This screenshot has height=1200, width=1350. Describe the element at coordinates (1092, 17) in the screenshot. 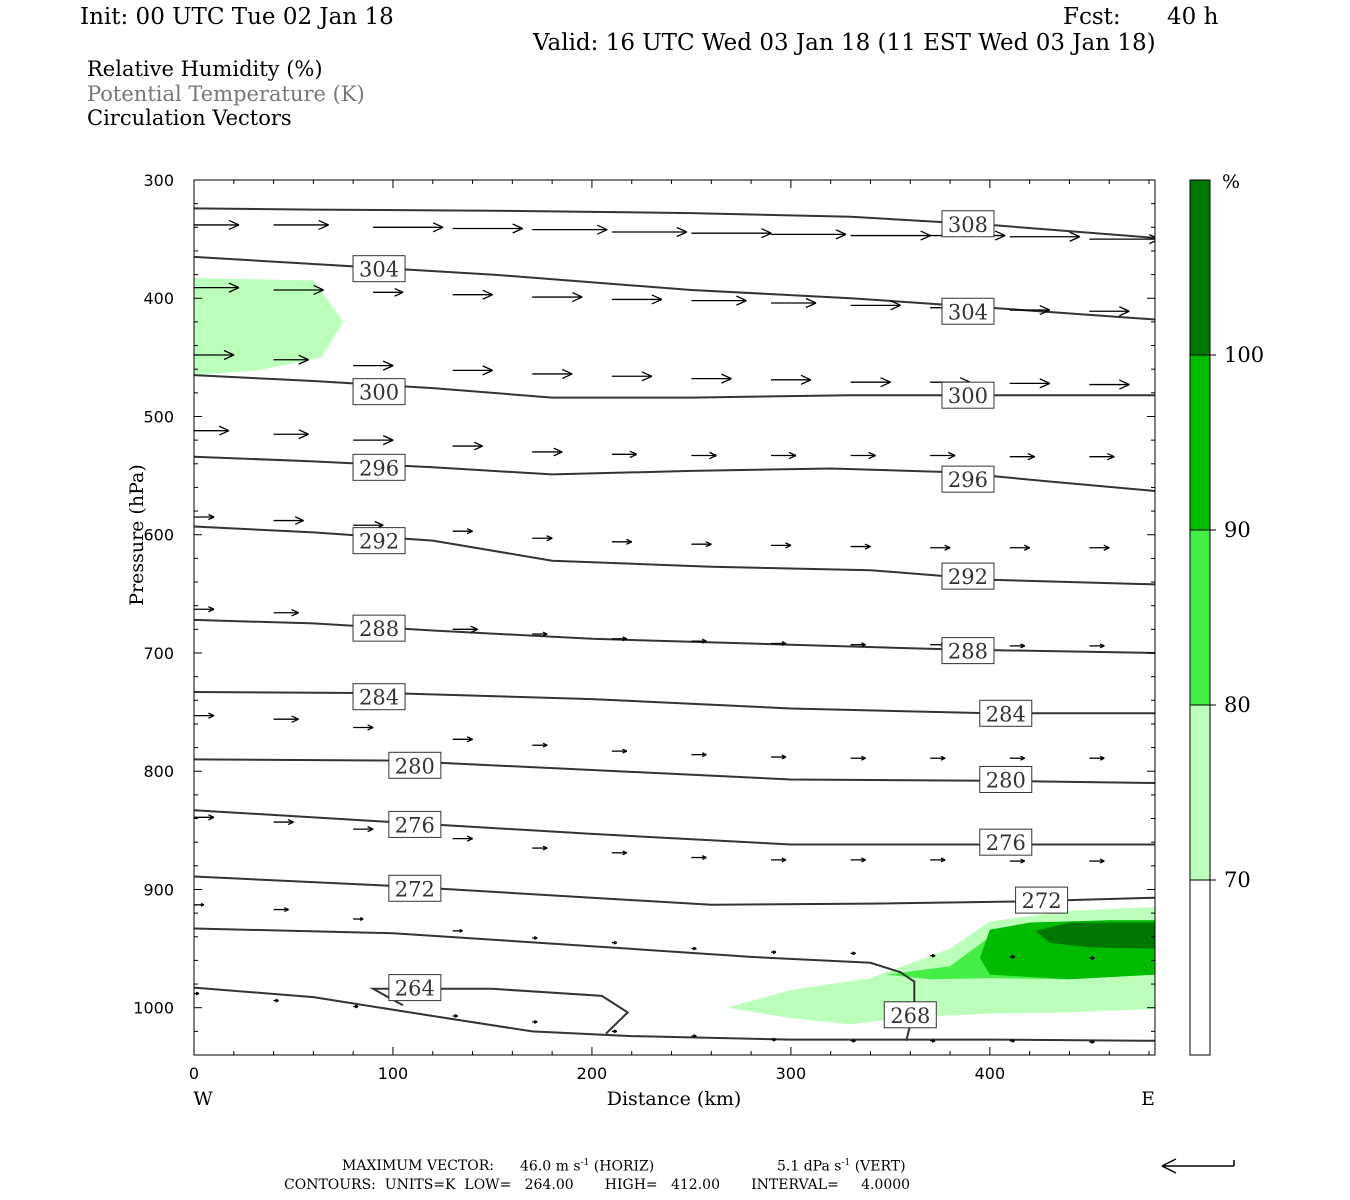

I see `forecast-label: Fcst:` at that location.